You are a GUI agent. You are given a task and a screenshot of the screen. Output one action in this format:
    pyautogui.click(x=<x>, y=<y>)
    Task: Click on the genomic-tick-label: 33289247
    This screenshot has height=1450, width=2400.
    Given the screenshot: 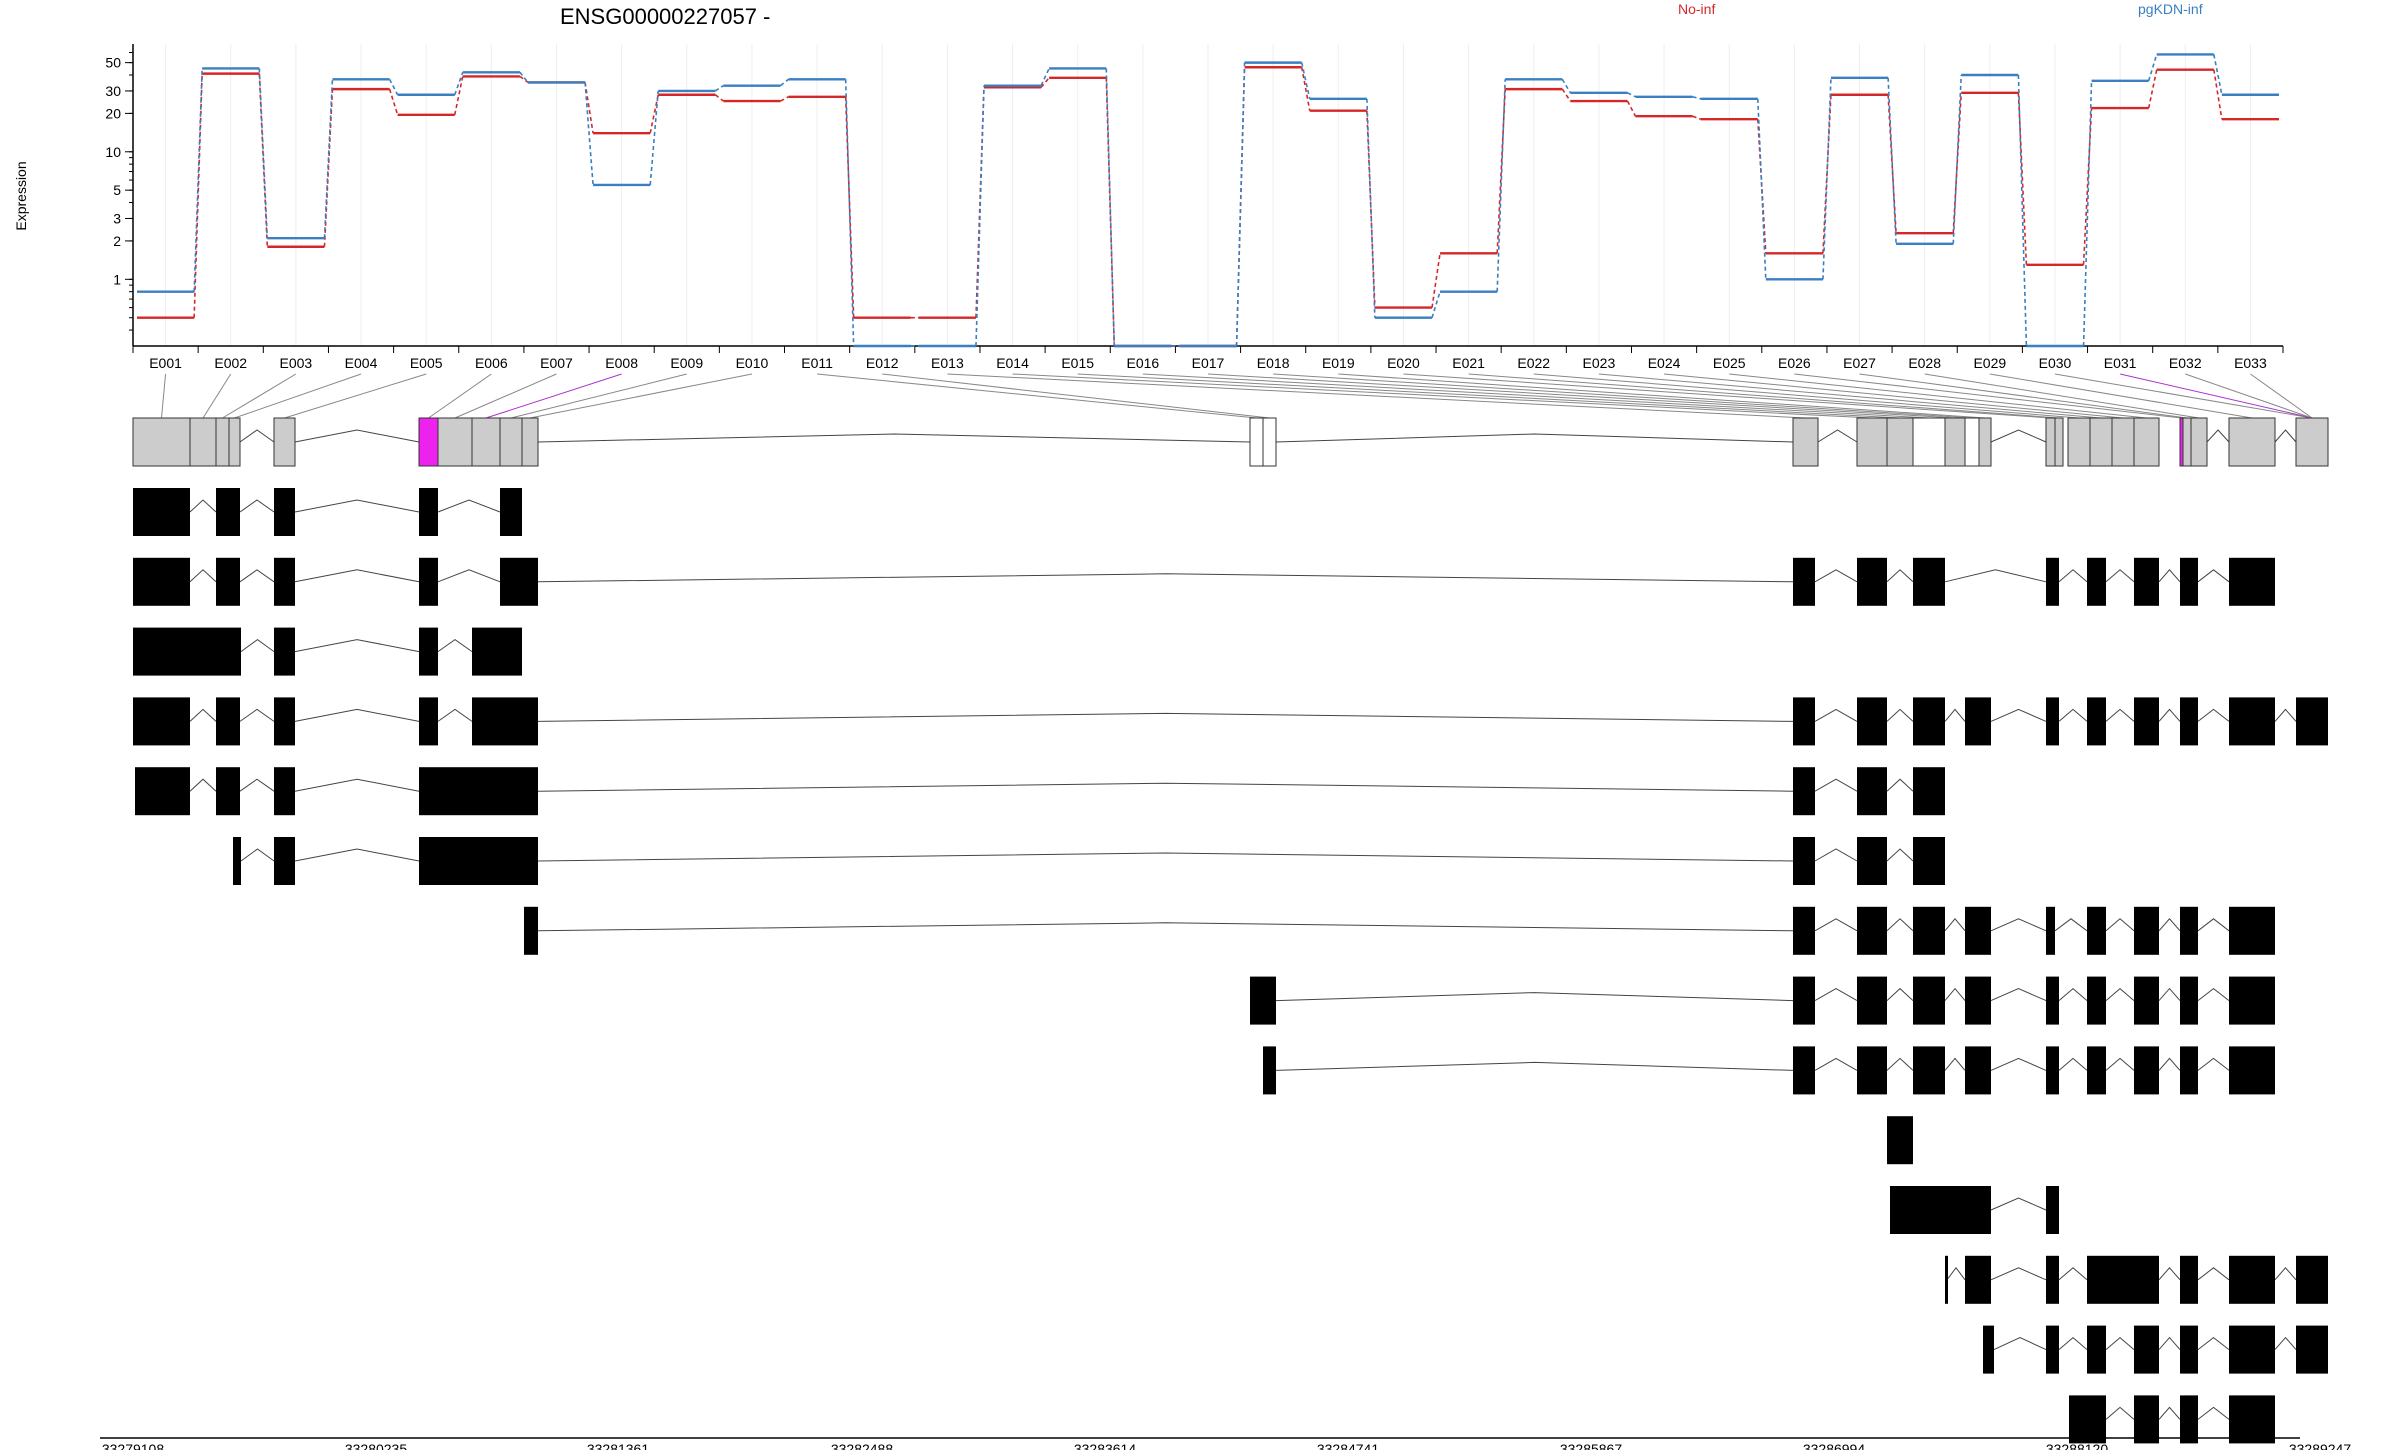 What is the action you would take?
    pyautogui.click(x=2320, y=1445)
    